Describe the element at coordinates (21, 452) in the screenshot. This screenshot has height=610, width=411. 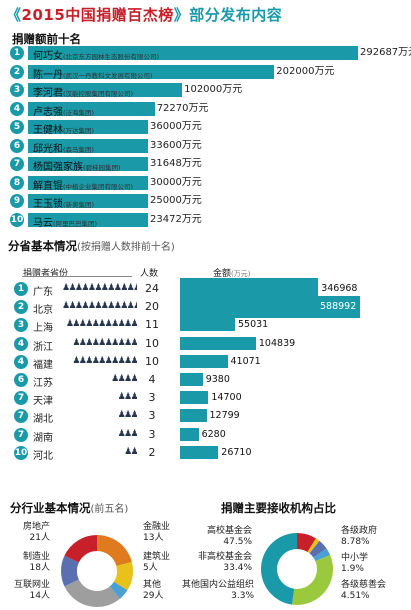
I see `province-rank-badge: 10` at that location.